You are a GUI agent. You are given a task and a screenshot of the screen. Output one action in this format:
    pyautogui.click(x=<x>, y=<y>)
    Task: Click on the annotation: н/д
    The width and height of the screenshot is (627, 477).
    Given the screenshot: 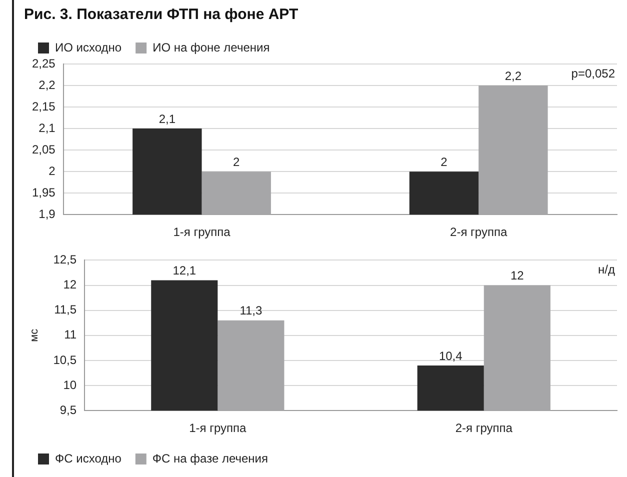 What is the action you would take?
    pyautogui.click(x=606, y=269)
    